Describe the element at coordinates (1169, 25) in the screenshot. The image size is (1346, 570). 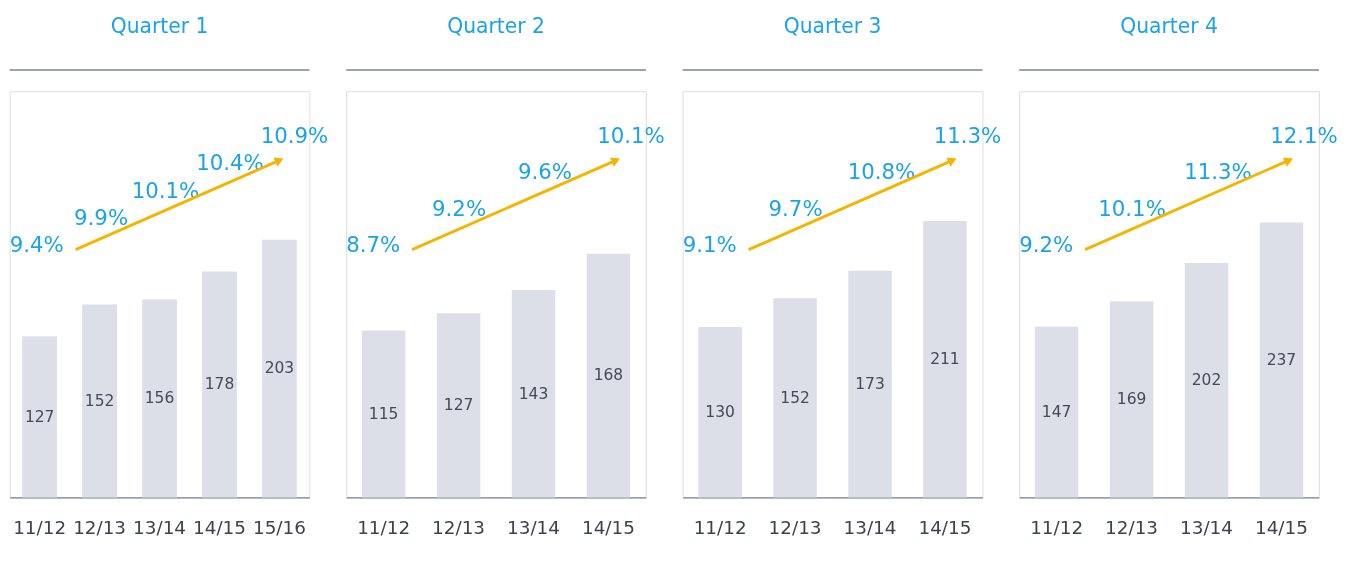
I see `chart-title: Quarter 4` at that location.